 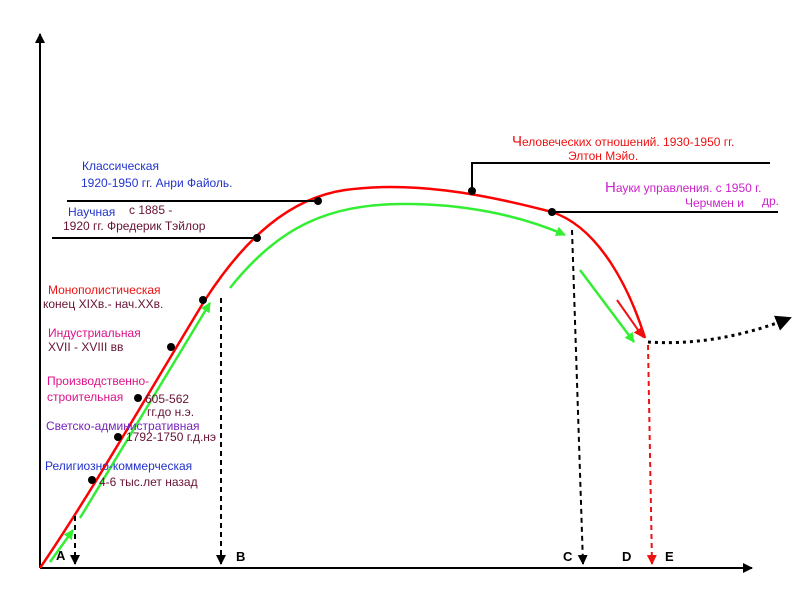 I want to click on label-management-science-rest: ауки управления. с 1950 г., so click(x=689, y=188).